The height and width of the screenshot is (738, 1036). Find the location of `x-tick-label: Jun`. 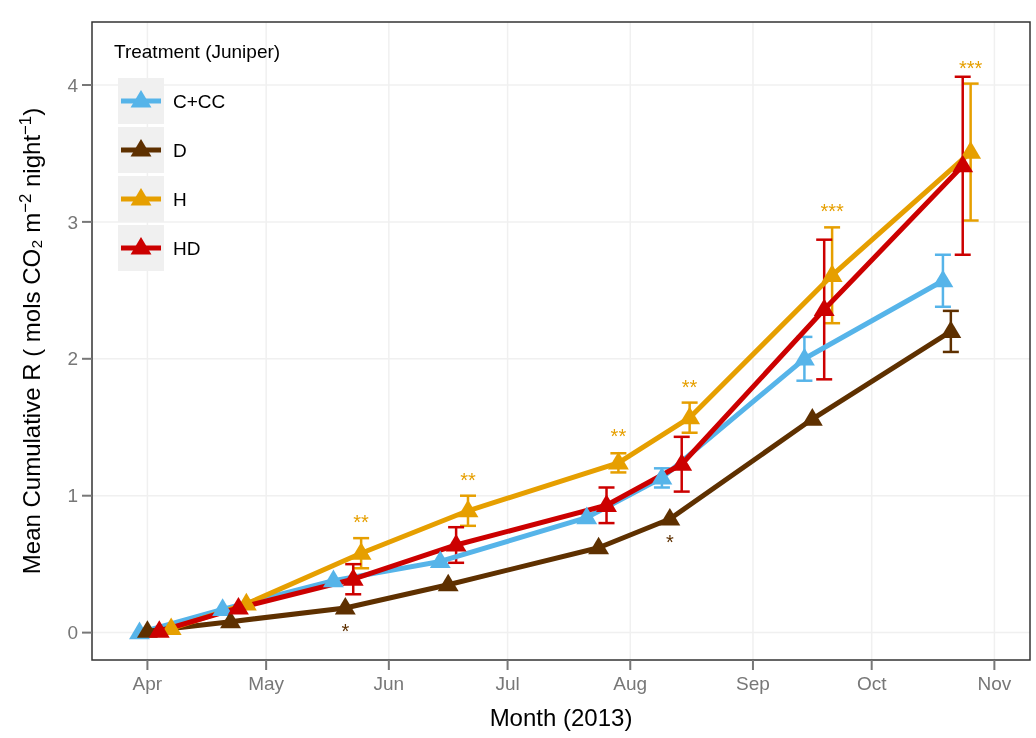

x-tick-label: Jun is located at coordinates (389, 683).